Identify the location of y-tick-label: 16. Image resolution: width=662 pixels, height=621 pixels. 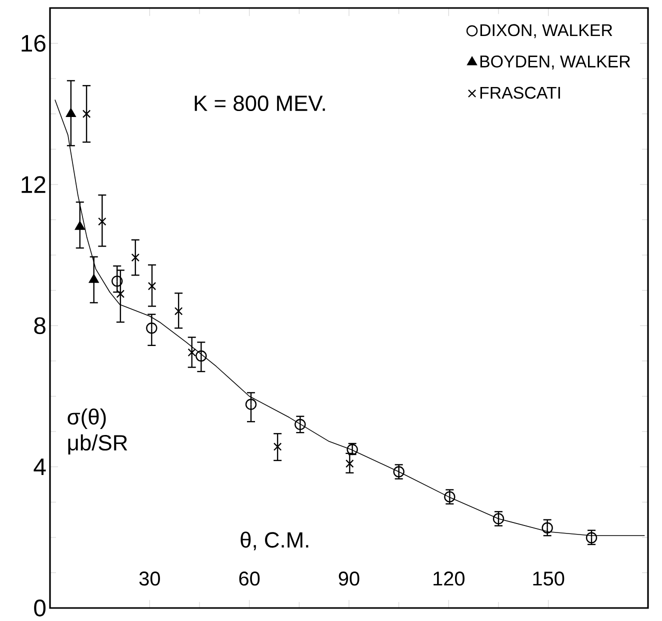
(34, 43).